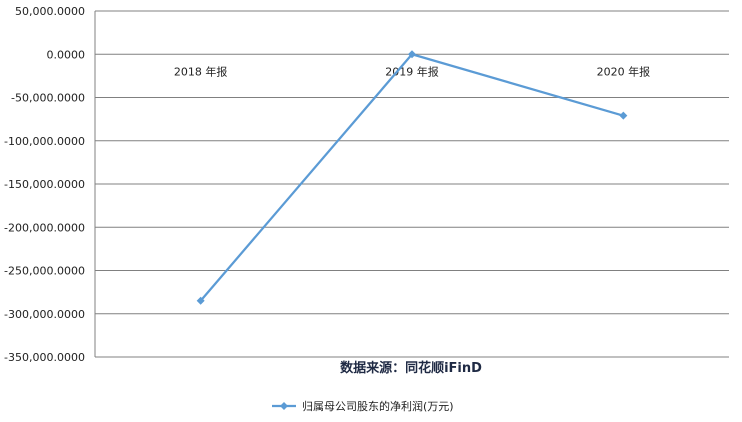  I want to click on data-source-label: 数据来源：同花顺iFinD, so click(411, 368).